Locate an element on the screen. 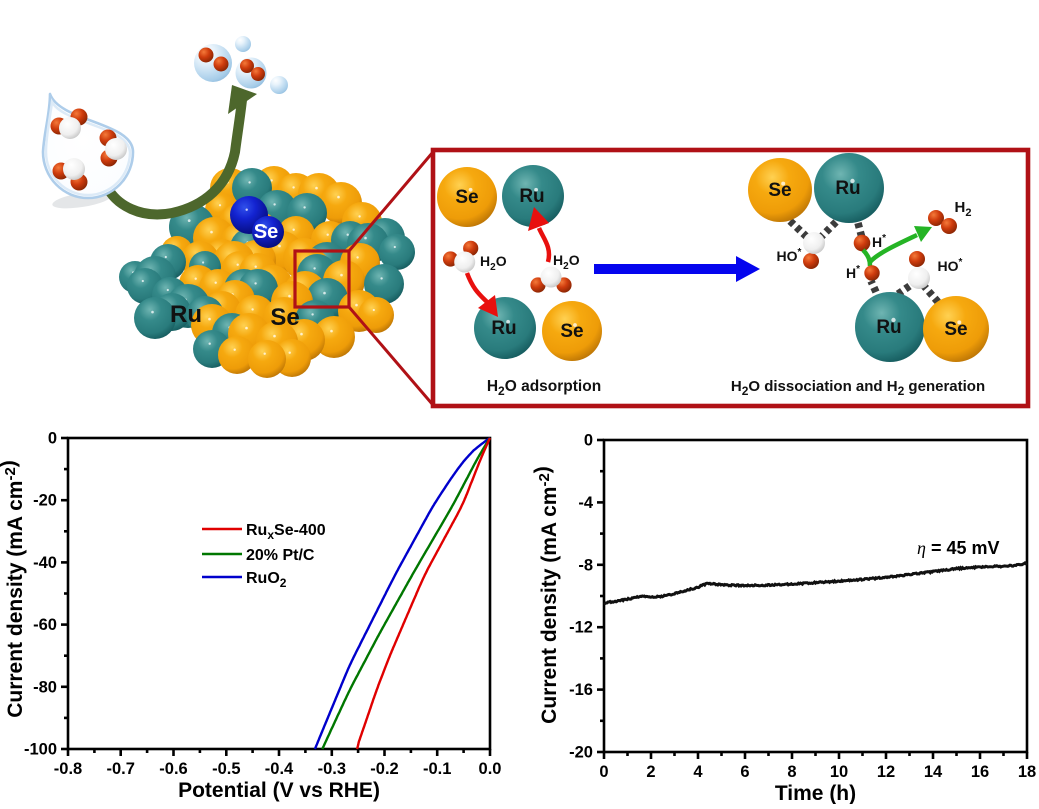 The image size is (1039, 809). svg-text: -0.2 is located at coordinates (384, 769).